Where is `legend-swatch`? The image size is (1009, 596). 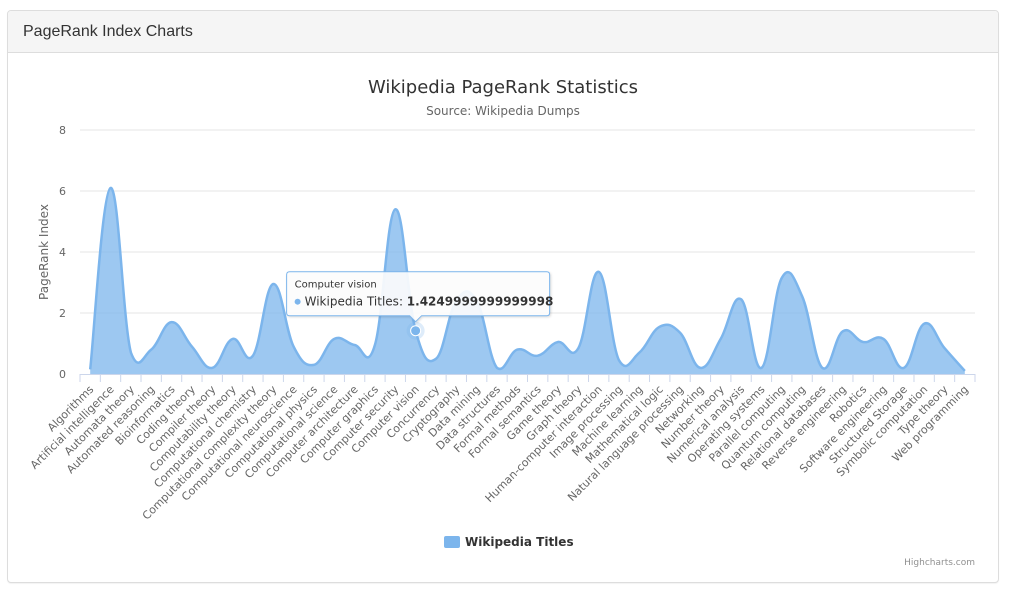
legend-swatch is located at coordinates (452, 542).